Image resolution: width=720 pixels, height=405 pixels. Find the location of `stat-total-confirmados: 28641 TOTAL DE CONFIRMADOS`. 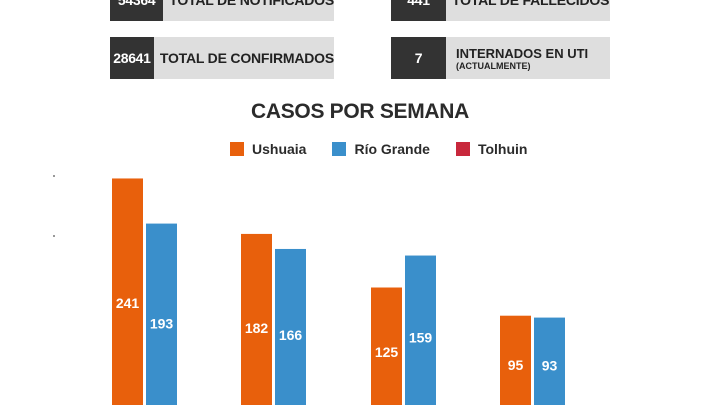

stat-total-confirmados: 28641 TOTAL DE CONFIRMADOS is located at coordinates (222, 58).